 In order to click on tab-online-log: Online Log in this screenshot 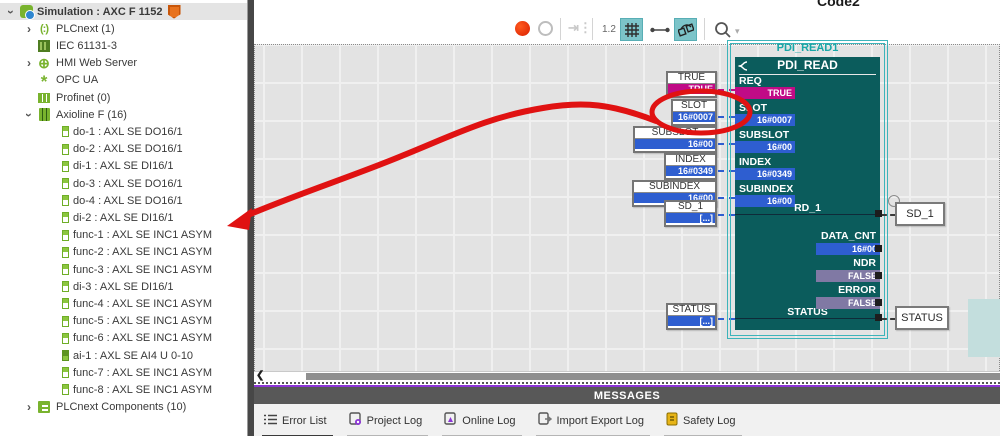, I will do `click(482, 423)`.